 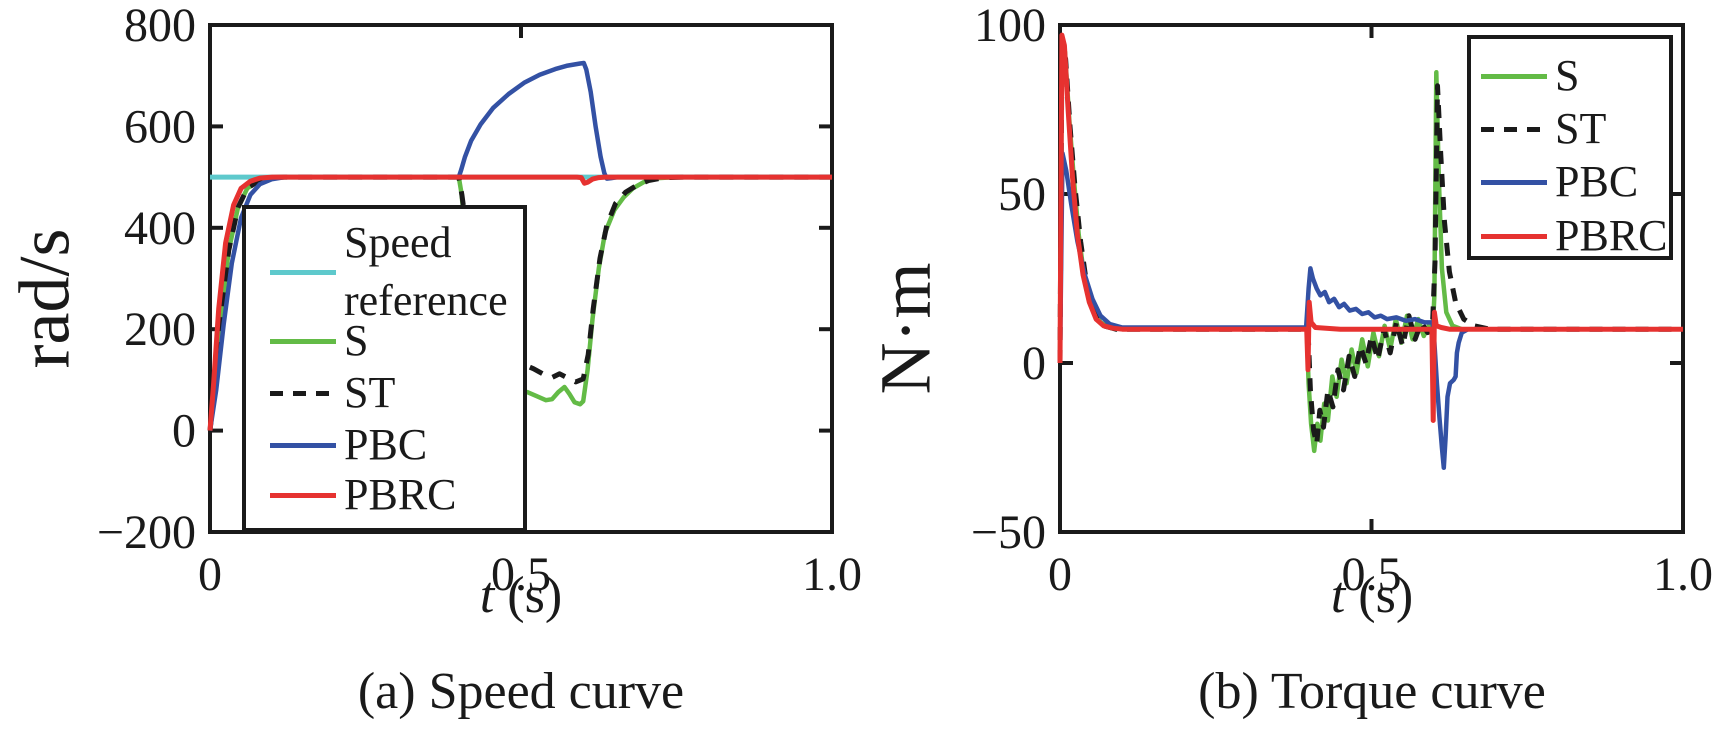 I want to click on y-tick-label: 100, so click(x=1010, y=26).